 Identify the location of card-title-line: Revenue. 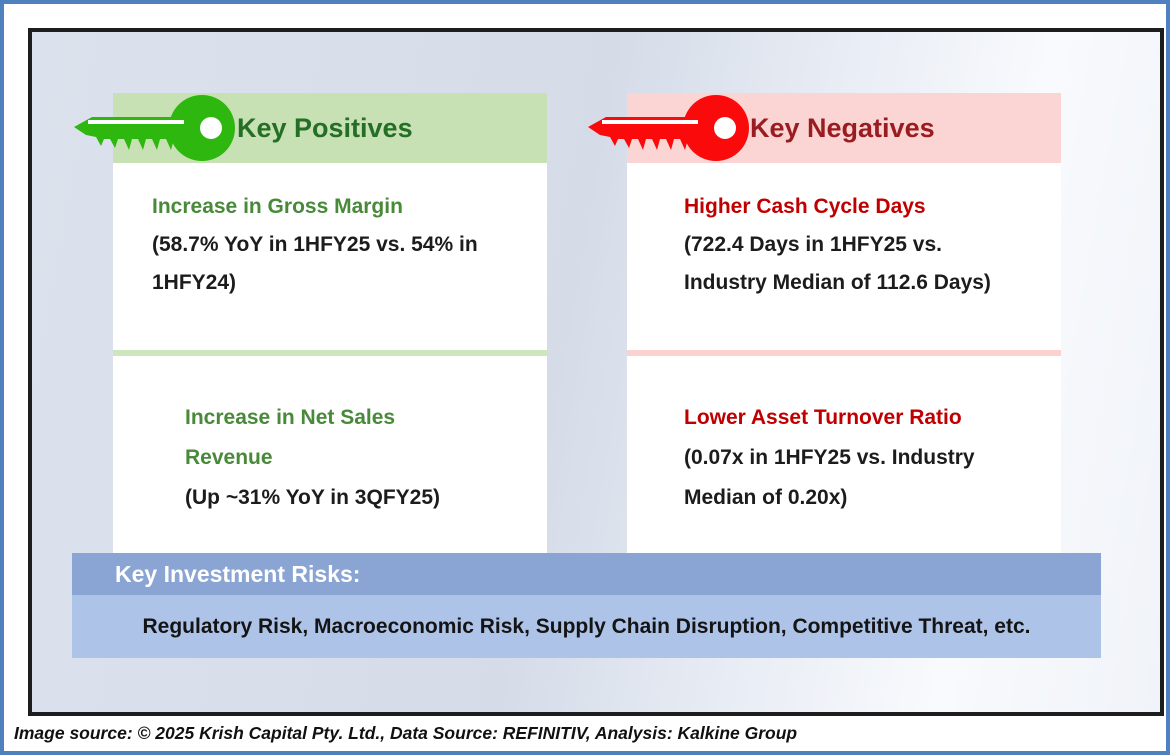
(229, 457).